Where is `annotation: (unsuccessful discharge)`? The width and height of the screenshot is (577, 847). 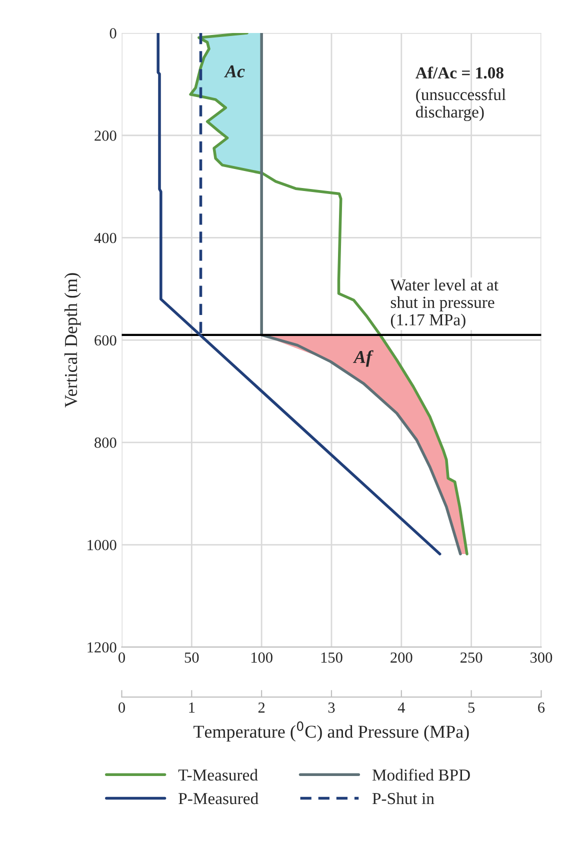
annotation: (unsuccessful discharge) is located at coordinates (461, 105).